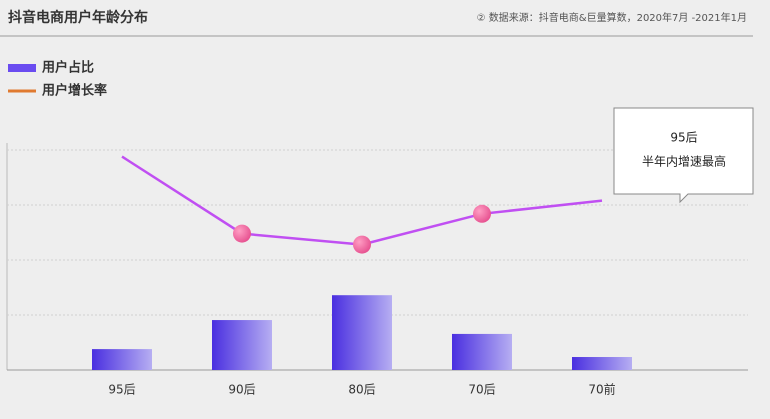 The width and height of the screenshot is (770, 419). Describe the element at coordinates (78, 17) in the screenshot. I see `chart-title: 抖音电商用户年龄分布` at that location.